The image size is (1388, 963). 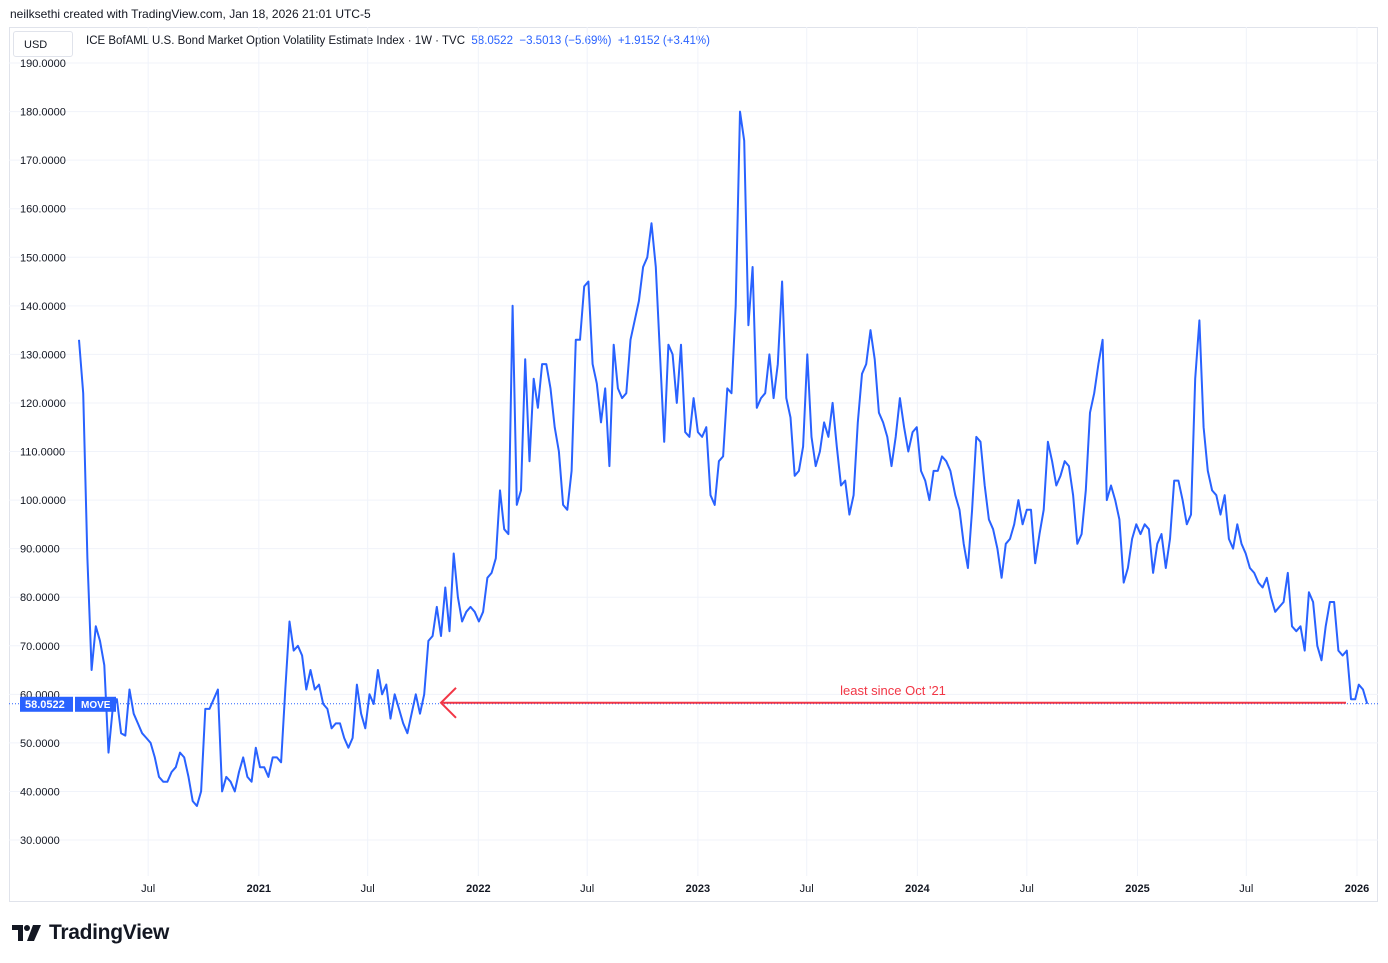 What do you see at coordinates (698, 889) in the screenshot?
I see `x-tick-label: 2023` at bounding box center [698, 889].